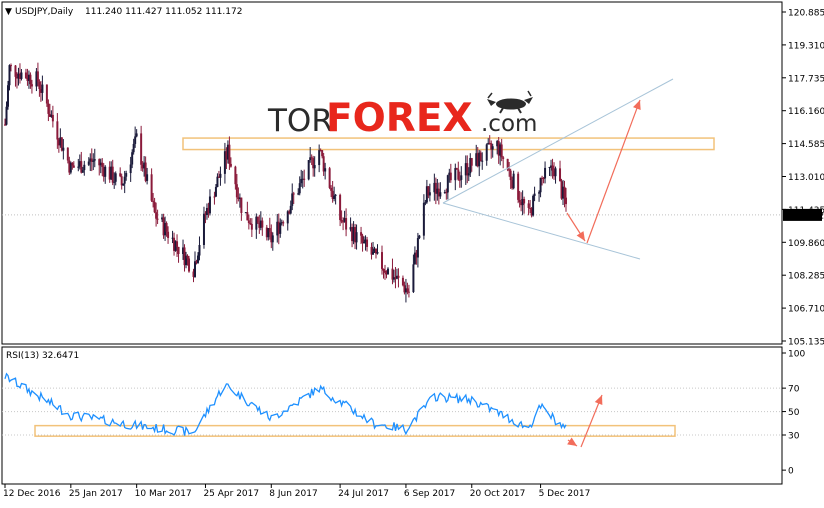 The width and height of the screenshot is (824, 508). What do you see at coordinates (791, 472) in the screenshot?
I see `rsi-tick-label: 0` at bounding box center [791, 472].